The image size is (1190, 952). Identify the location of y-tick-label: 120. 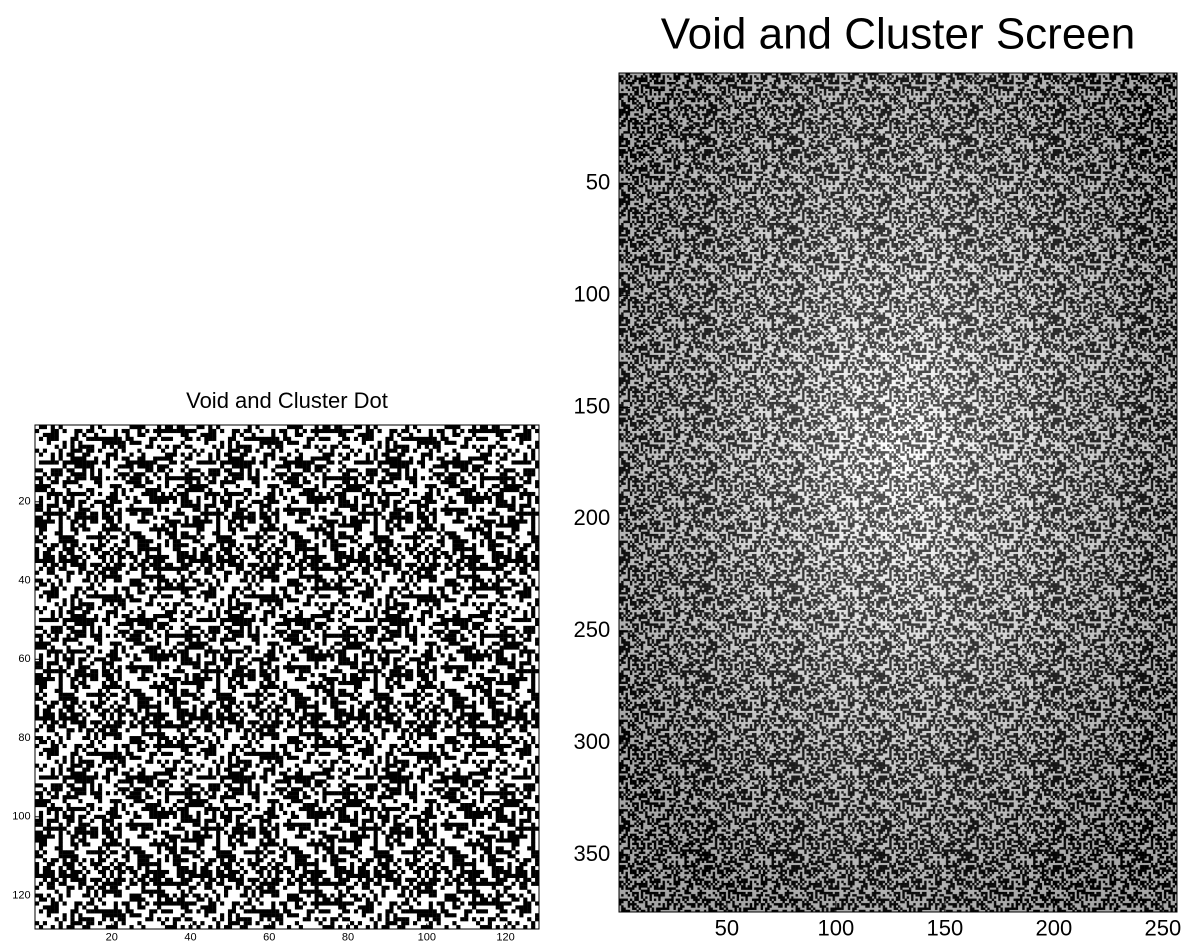
(21, 895).